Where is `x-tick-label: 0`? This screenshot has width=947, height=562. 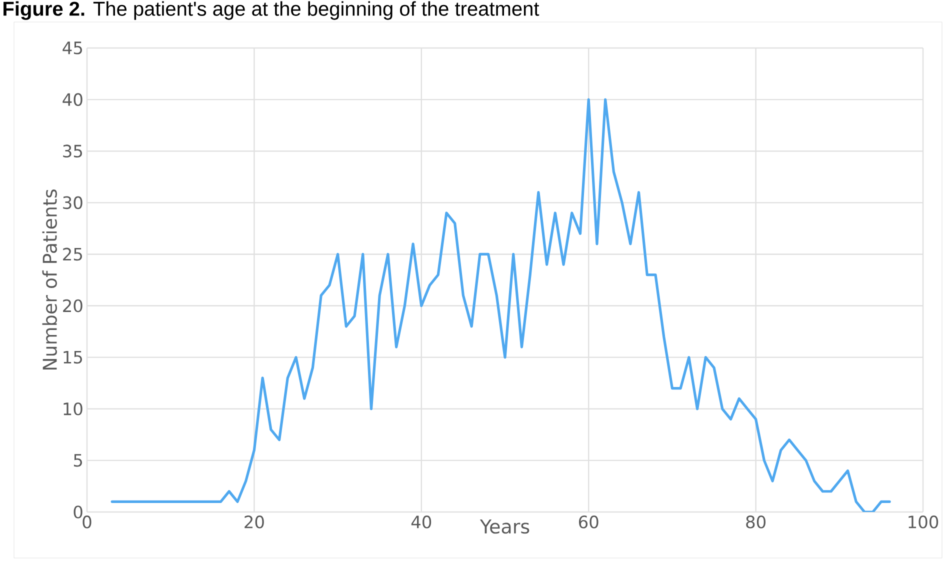 x-tick-label: 0 is located at coordinates (87, 522).